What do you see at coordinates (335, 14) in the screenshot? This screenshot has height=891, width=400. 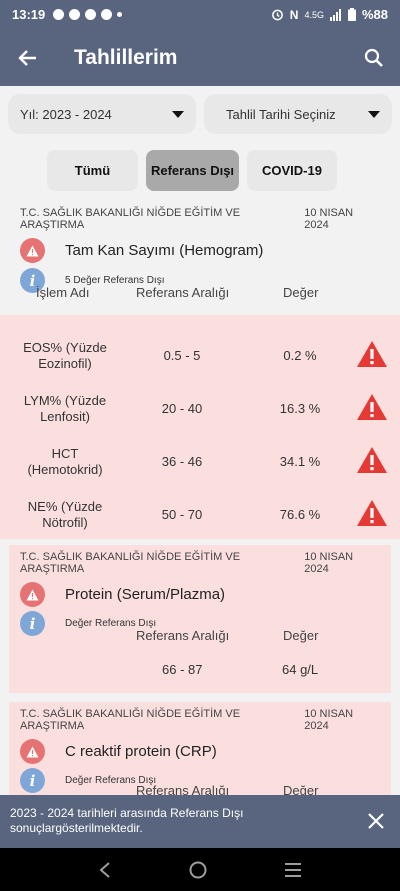 I see `signal-icon` at bounding box center [335, 14].